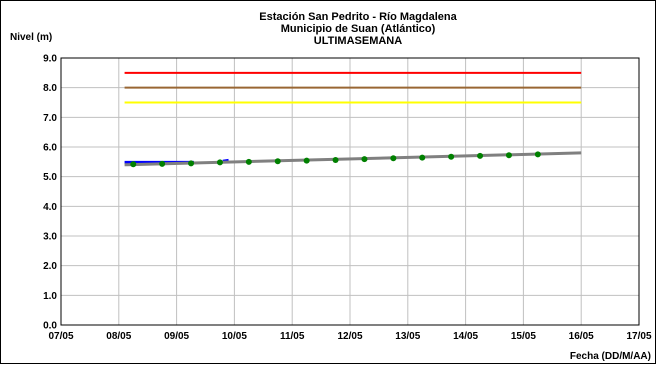 This screenshot has width=656, height=365. What do you see at coordinates (50, 237) in the screenshot?
I see `y-tick-label: 3.0` at bounding box center [50, 237].